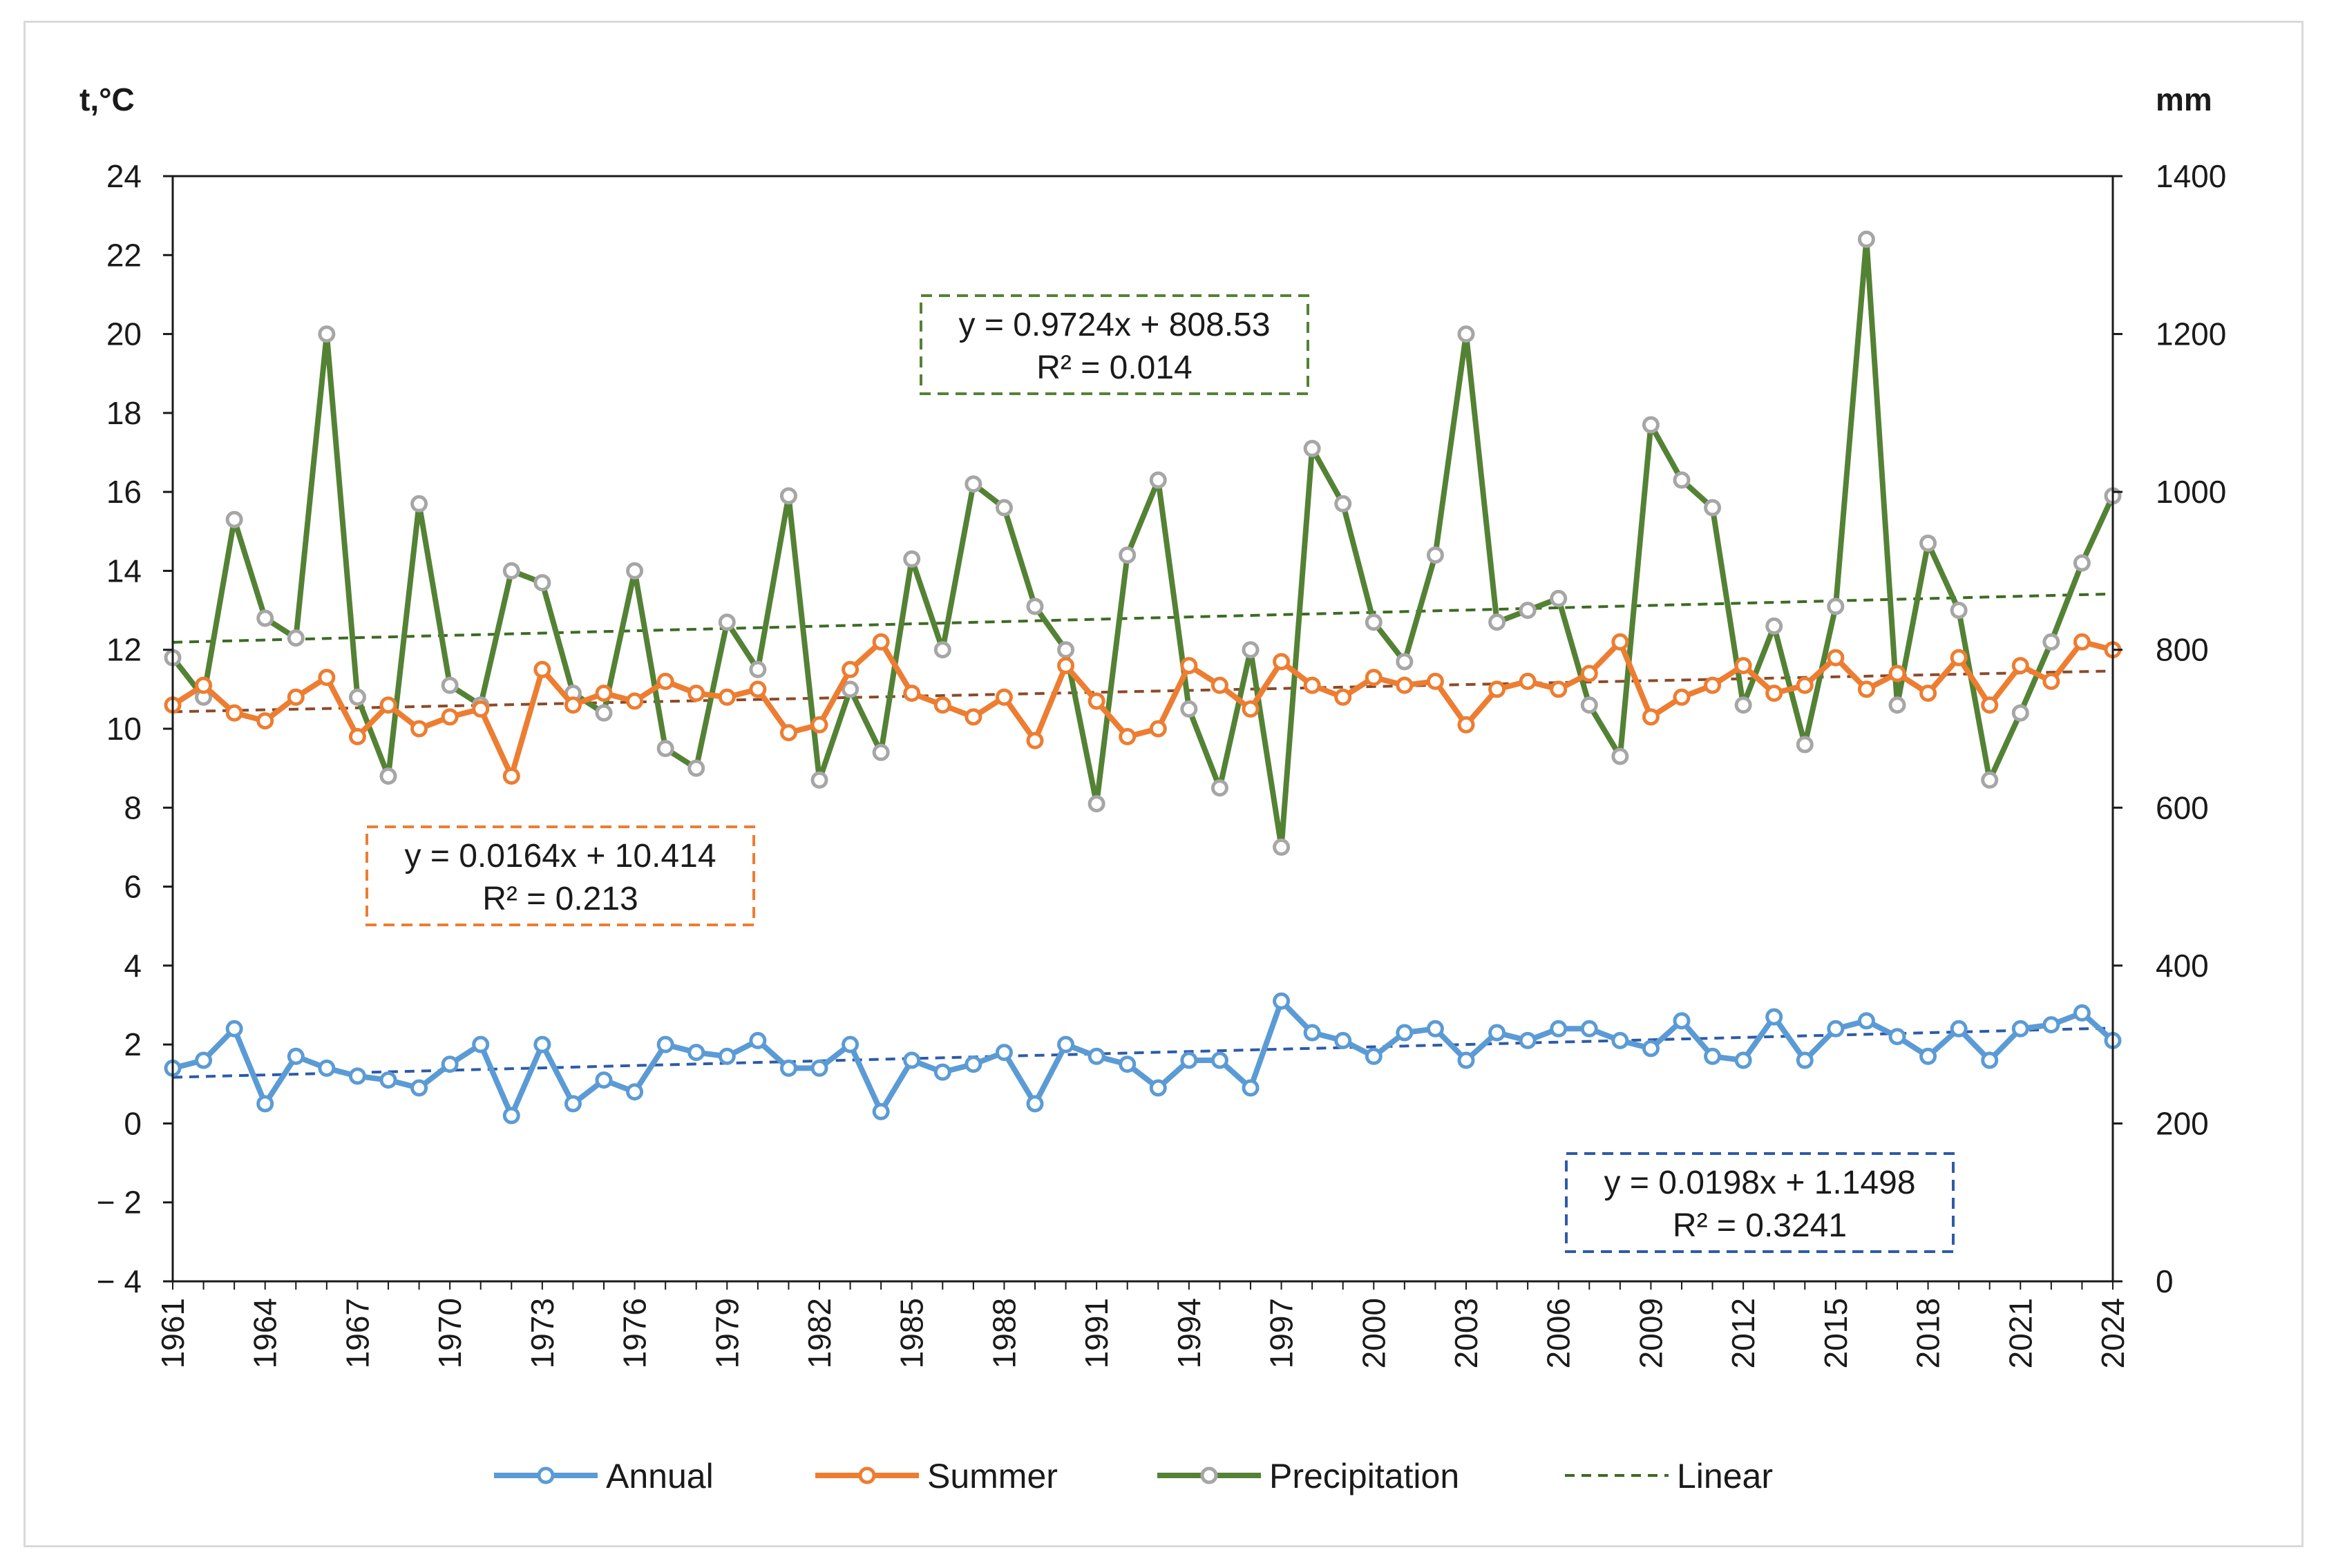  What do you see at coordinates (133, 807) in the screenshot?
I see `y-left-tick-label: 8` at bounding box center [133, 807].